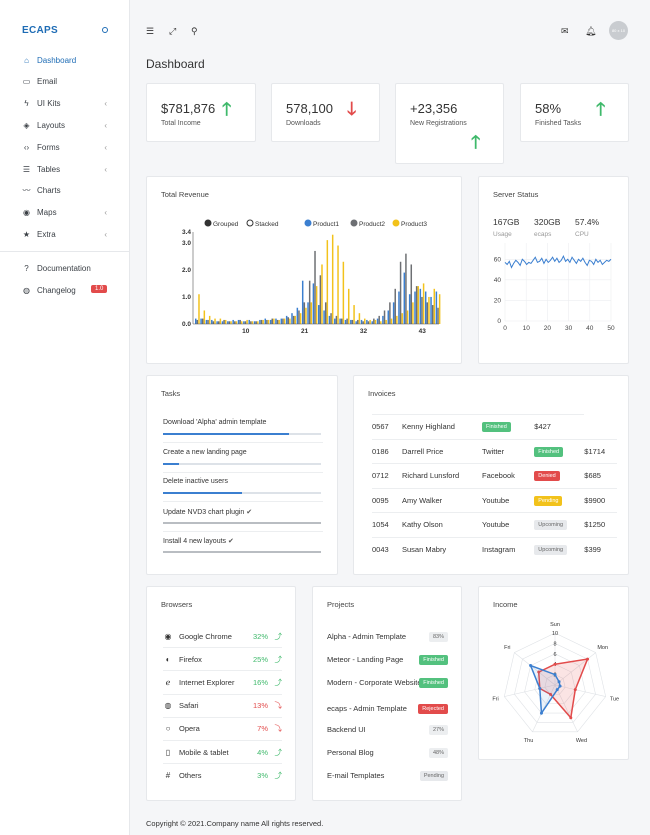  I want to click on table-row: 1054 Kathy Olson Youtube Upcoming $1250, so click(494, 524).